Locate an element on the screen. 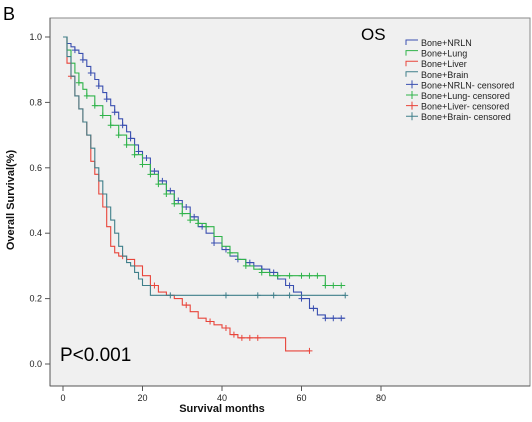 This screenshot has width=532, height=422. y-tick-label: 0.0 is located at coordinates (35, 364).